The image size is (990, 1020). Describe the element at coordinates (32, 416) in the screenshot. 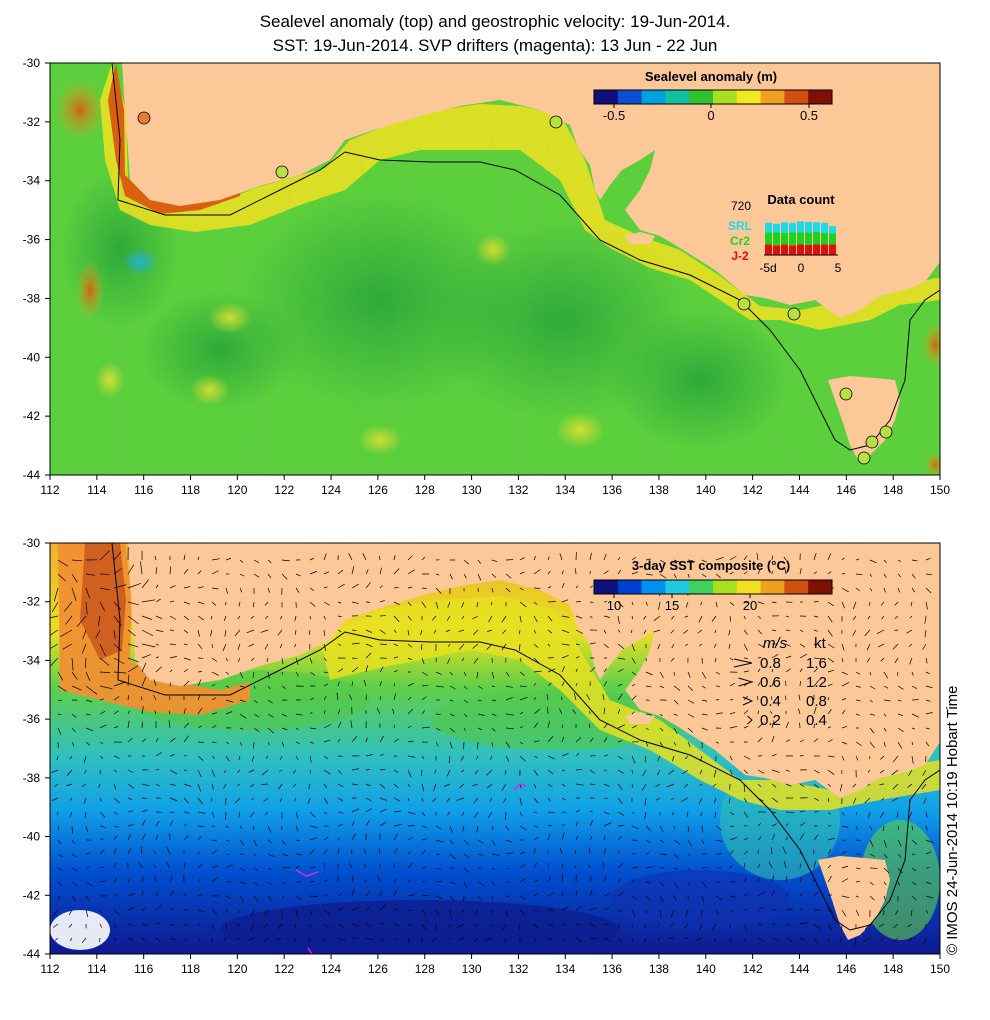

I see `y-tick-label: -42` at that location.